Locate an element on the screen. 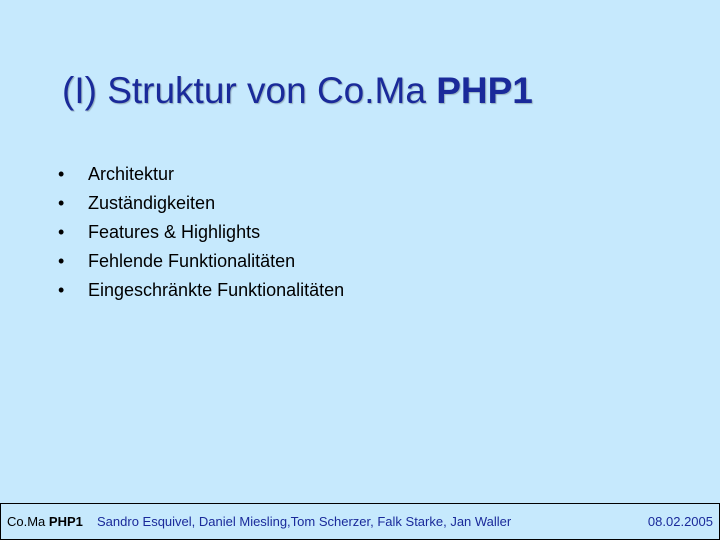  list-item: • Eingeschränkte Funktionalitäten is located at coordinates (201, 290).